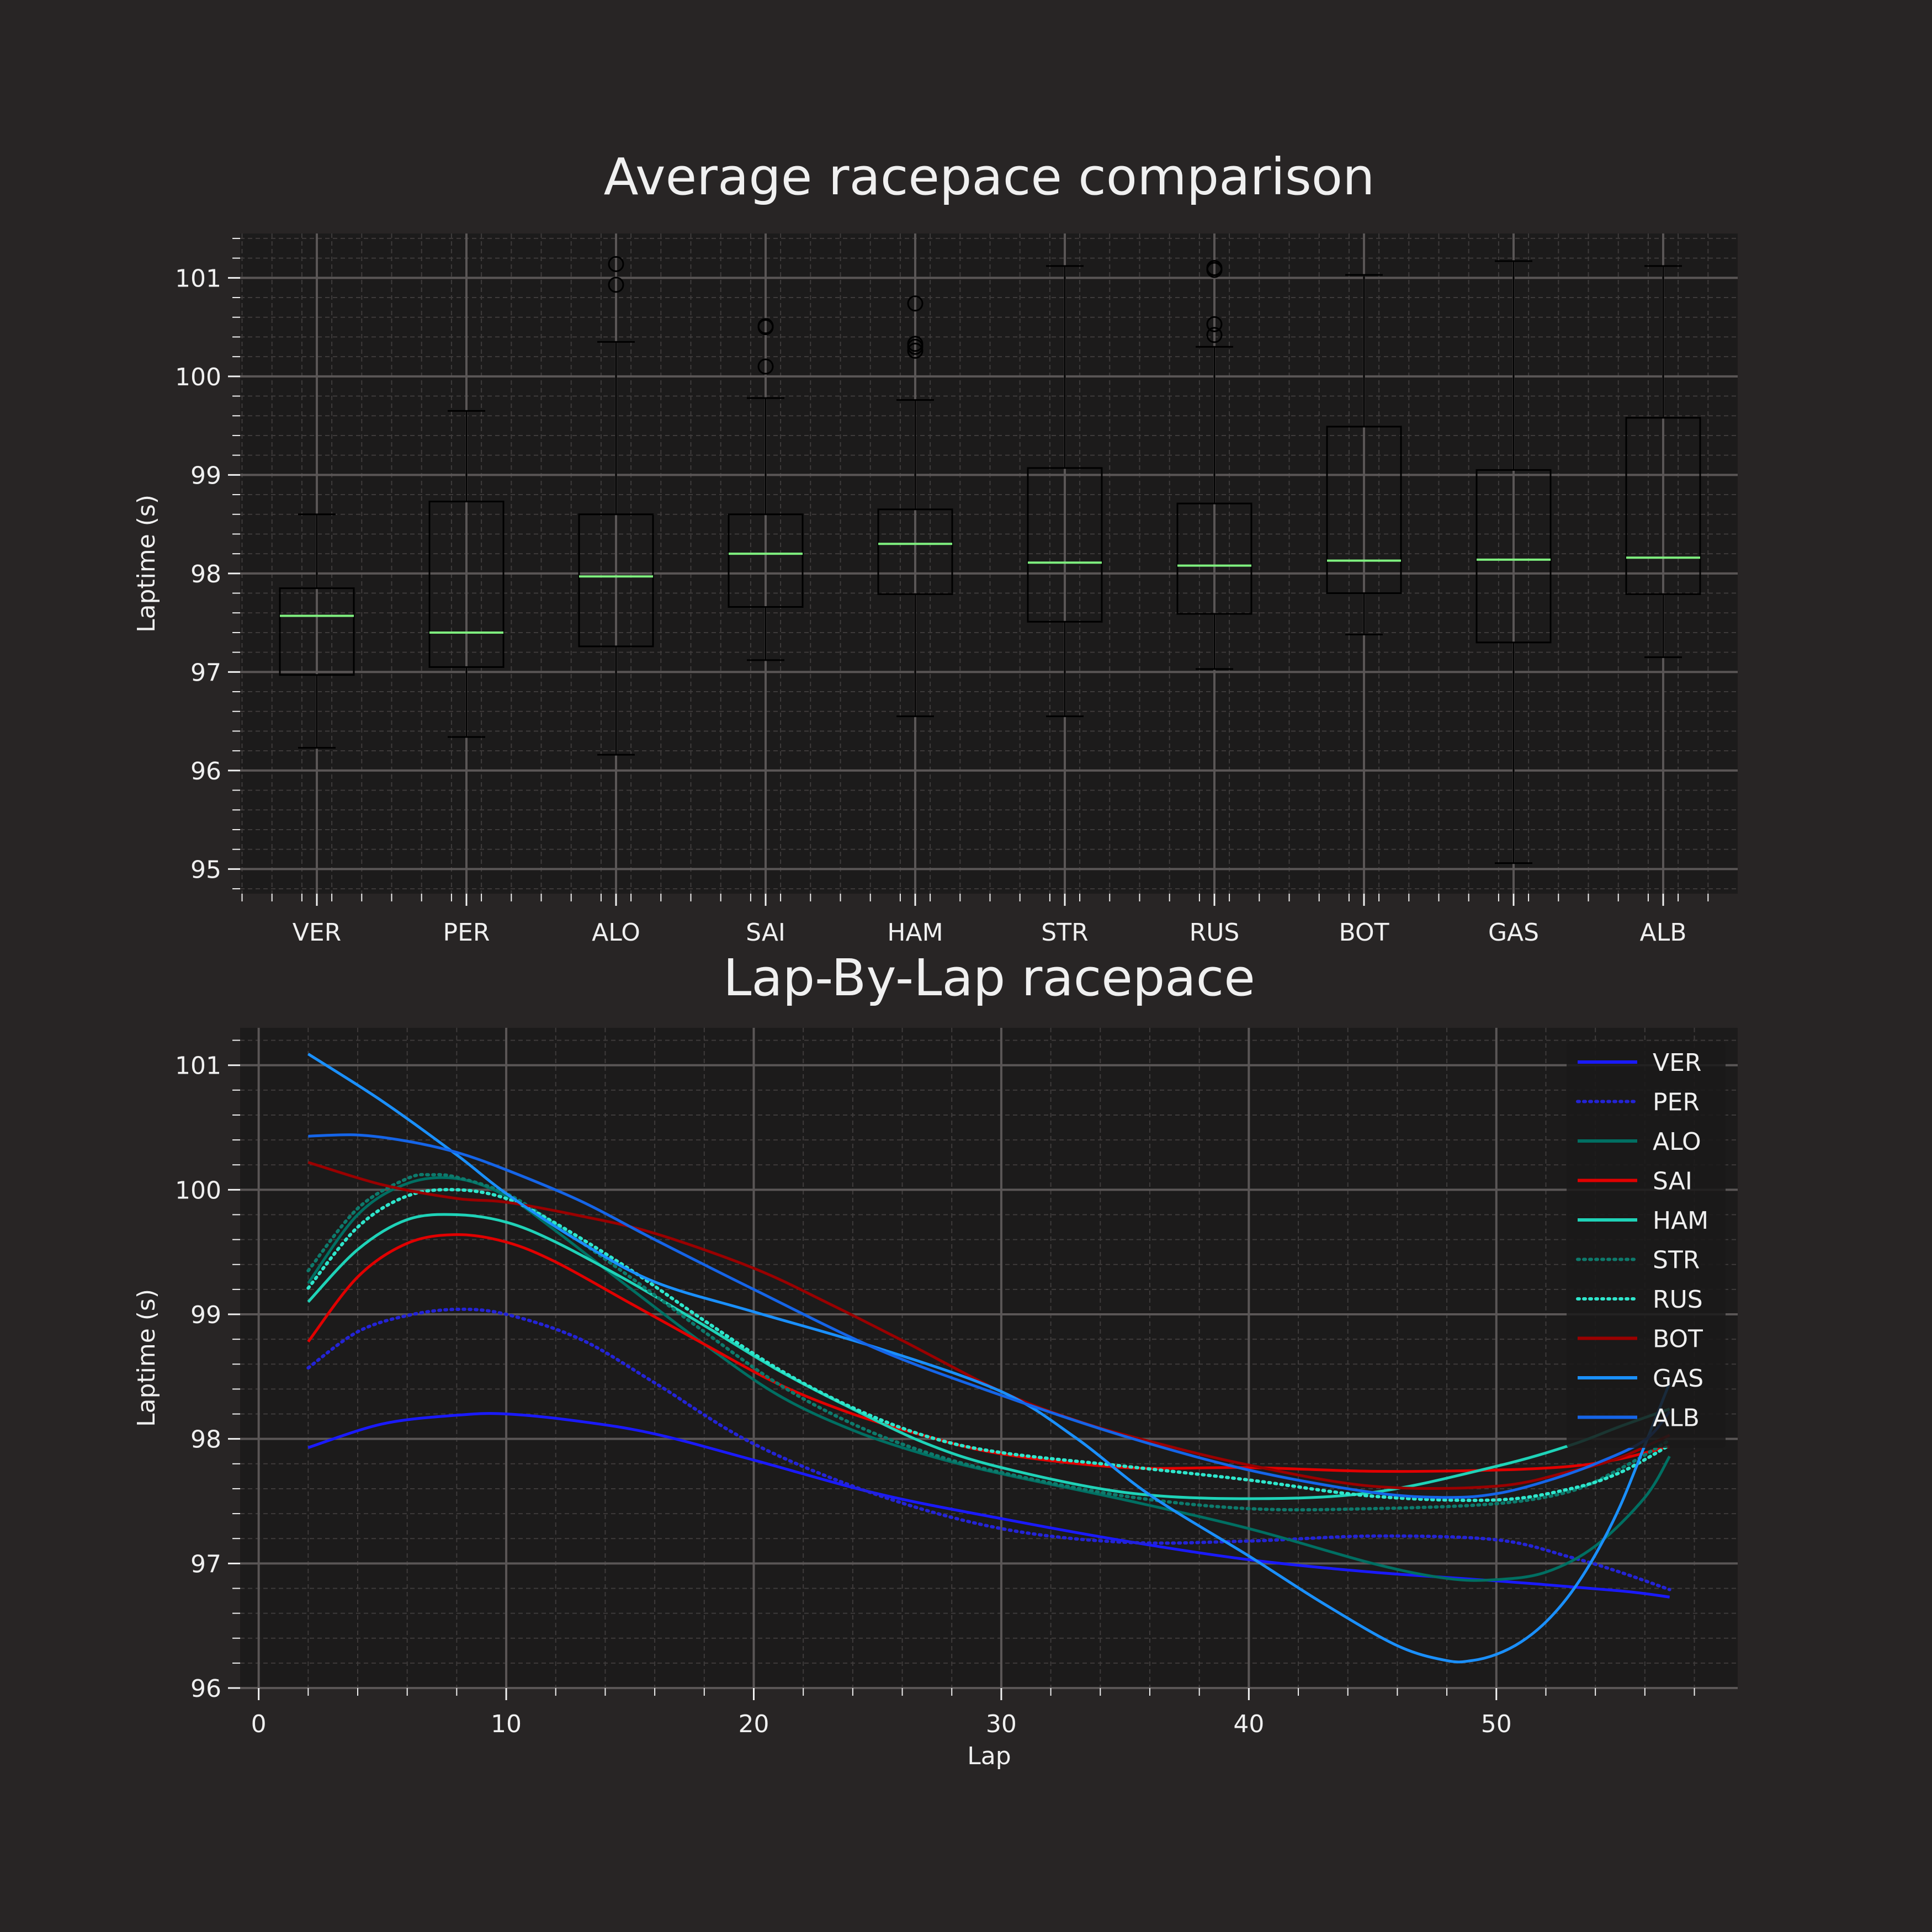  Describe the element at coordinates (616, 506) in the screenshot. I see `box-alo` at that location.